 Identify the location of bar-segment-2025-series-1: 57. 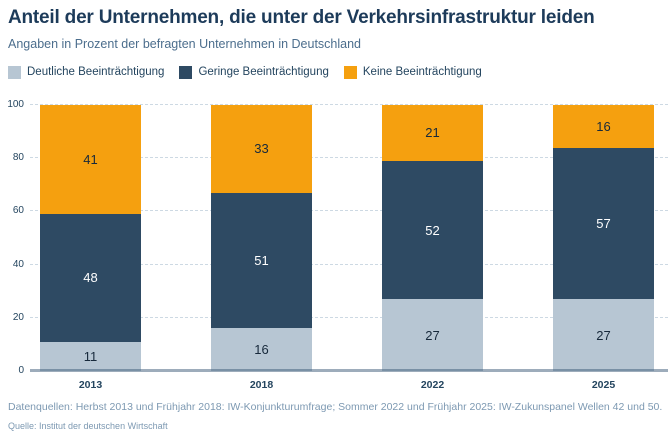
(603, 223).